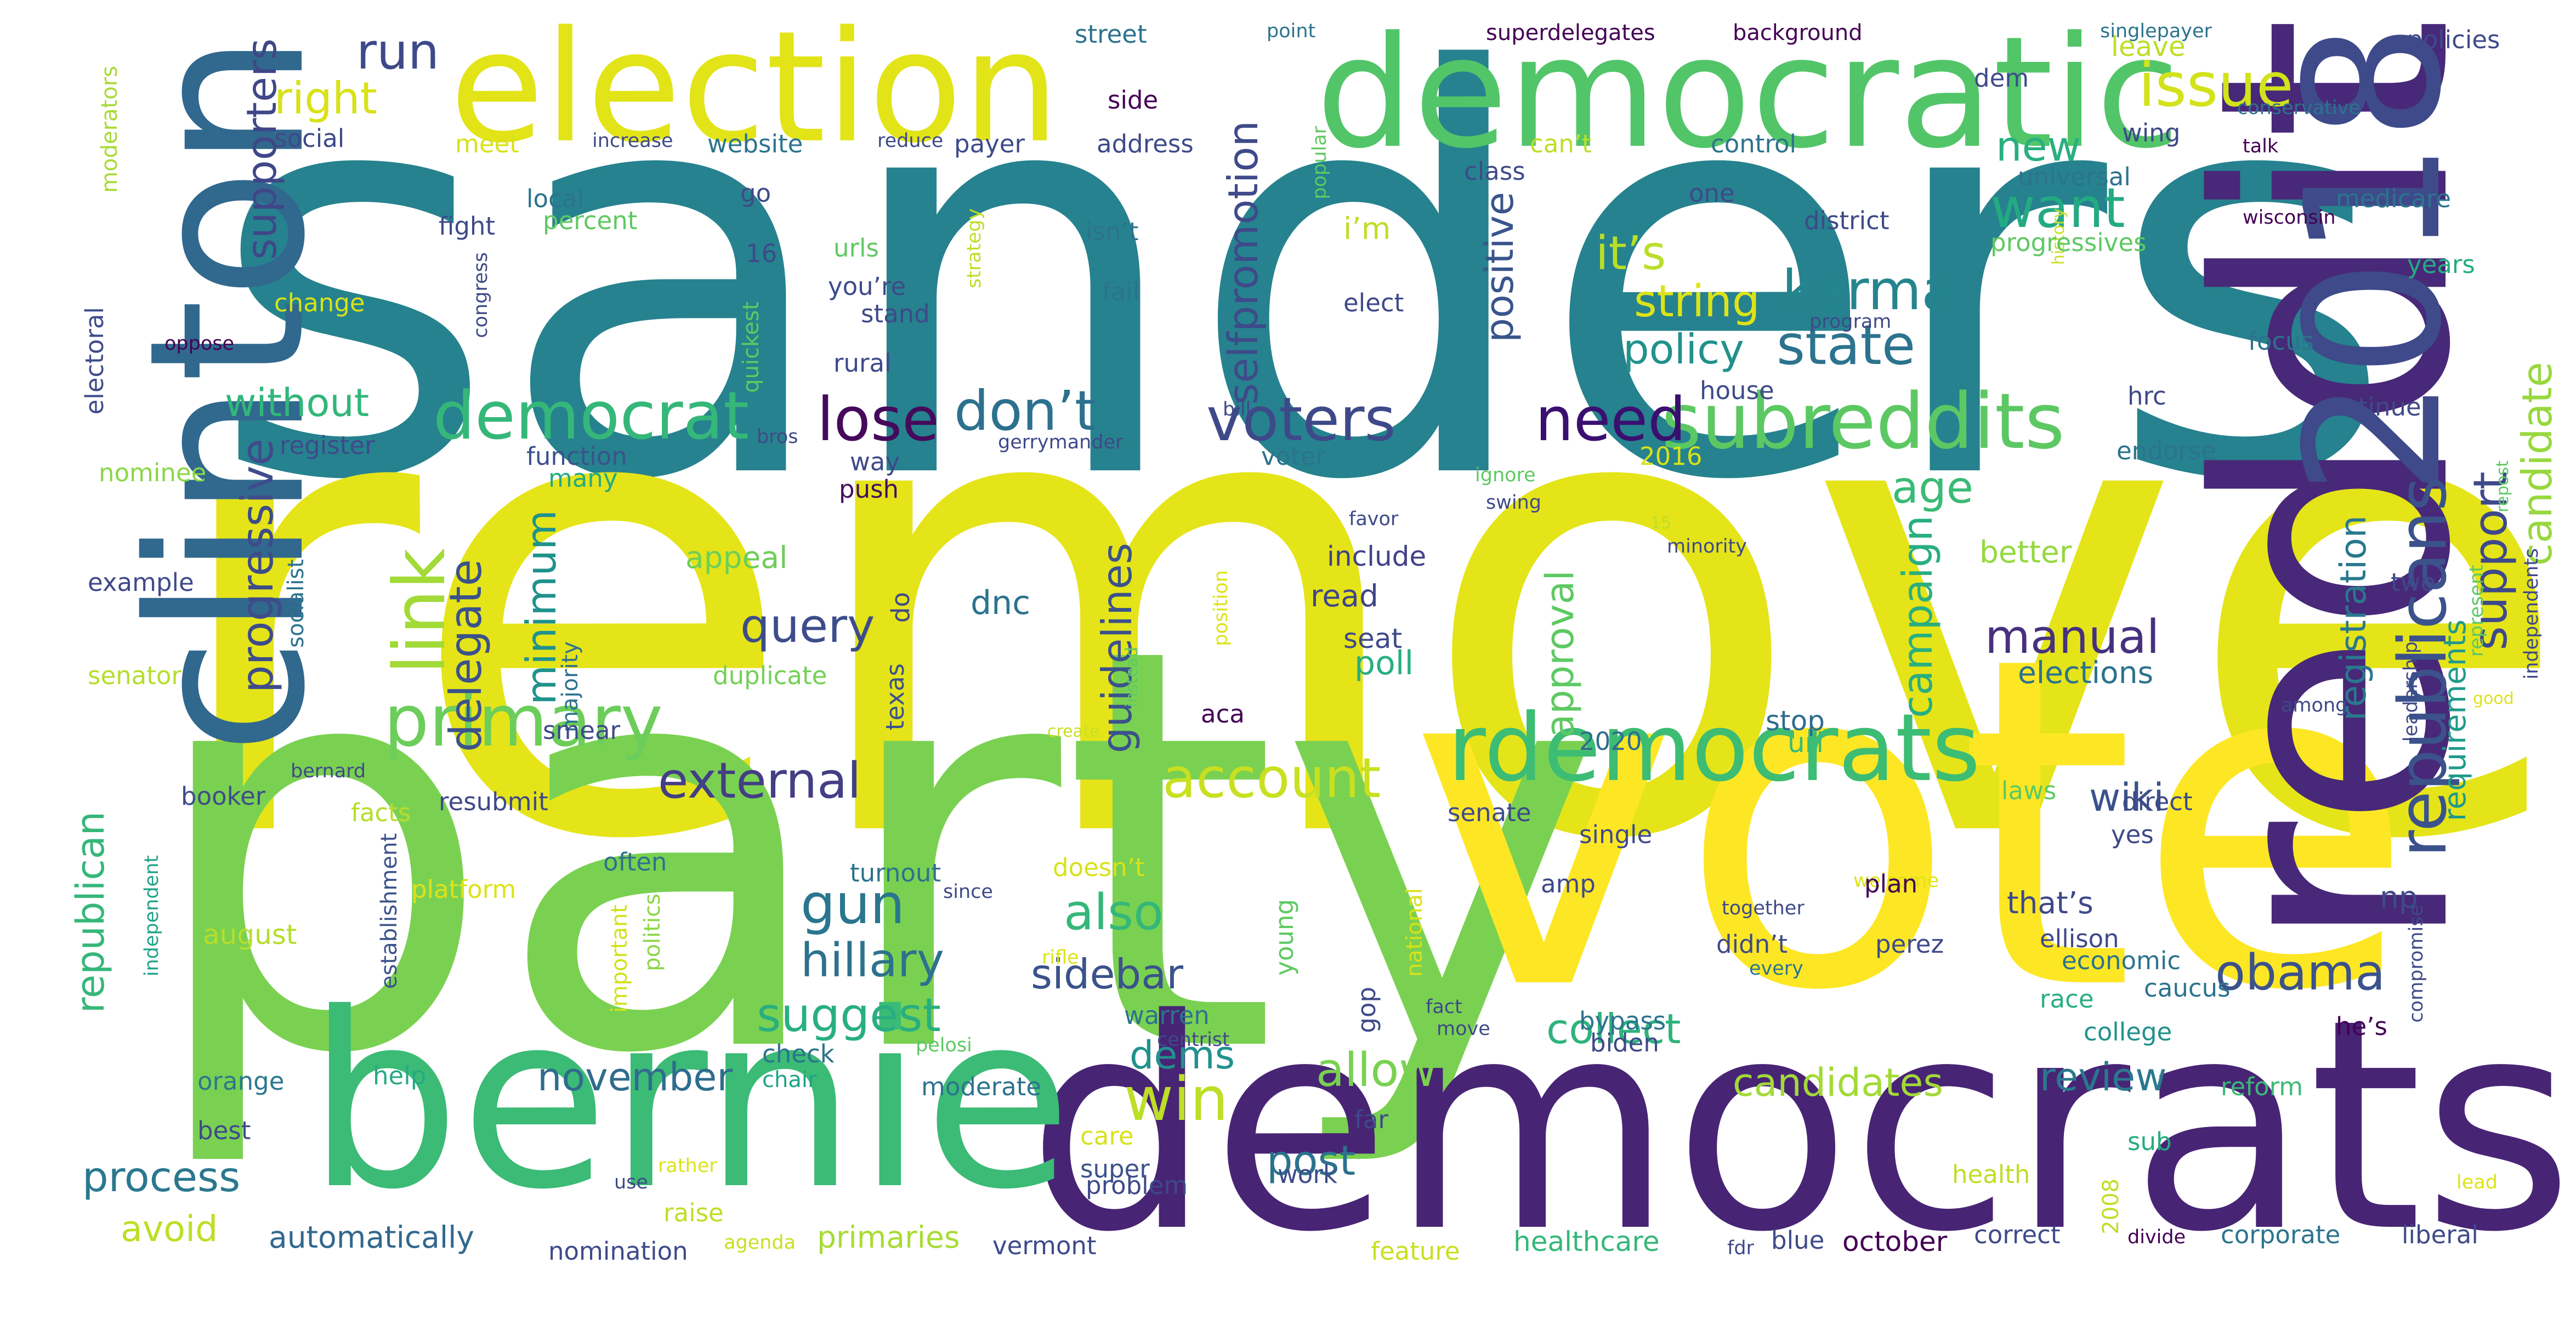  I want to click on word-november: november, so click(635, 1077).